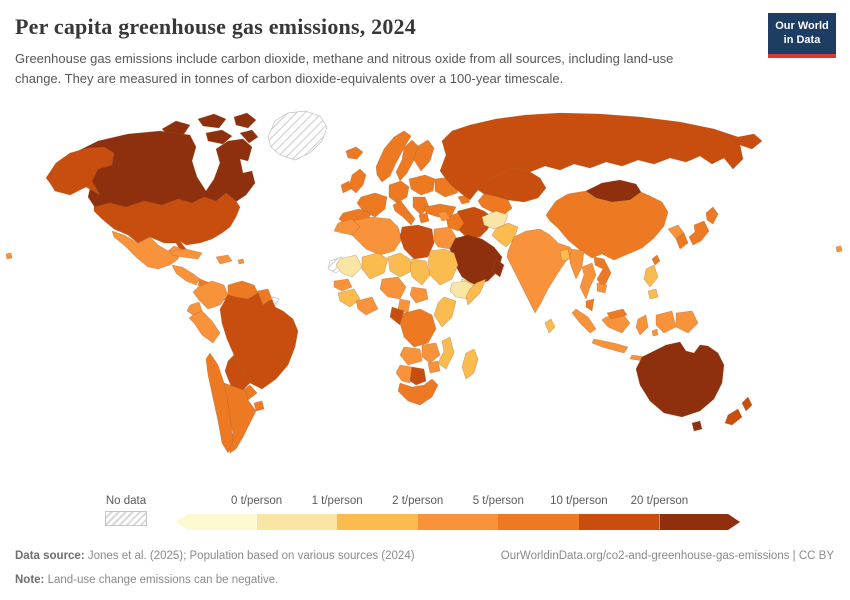  What do you see at coordinates (424, 155) in the screenshot?
I see `region-finland` at bounding box center [424, 155].